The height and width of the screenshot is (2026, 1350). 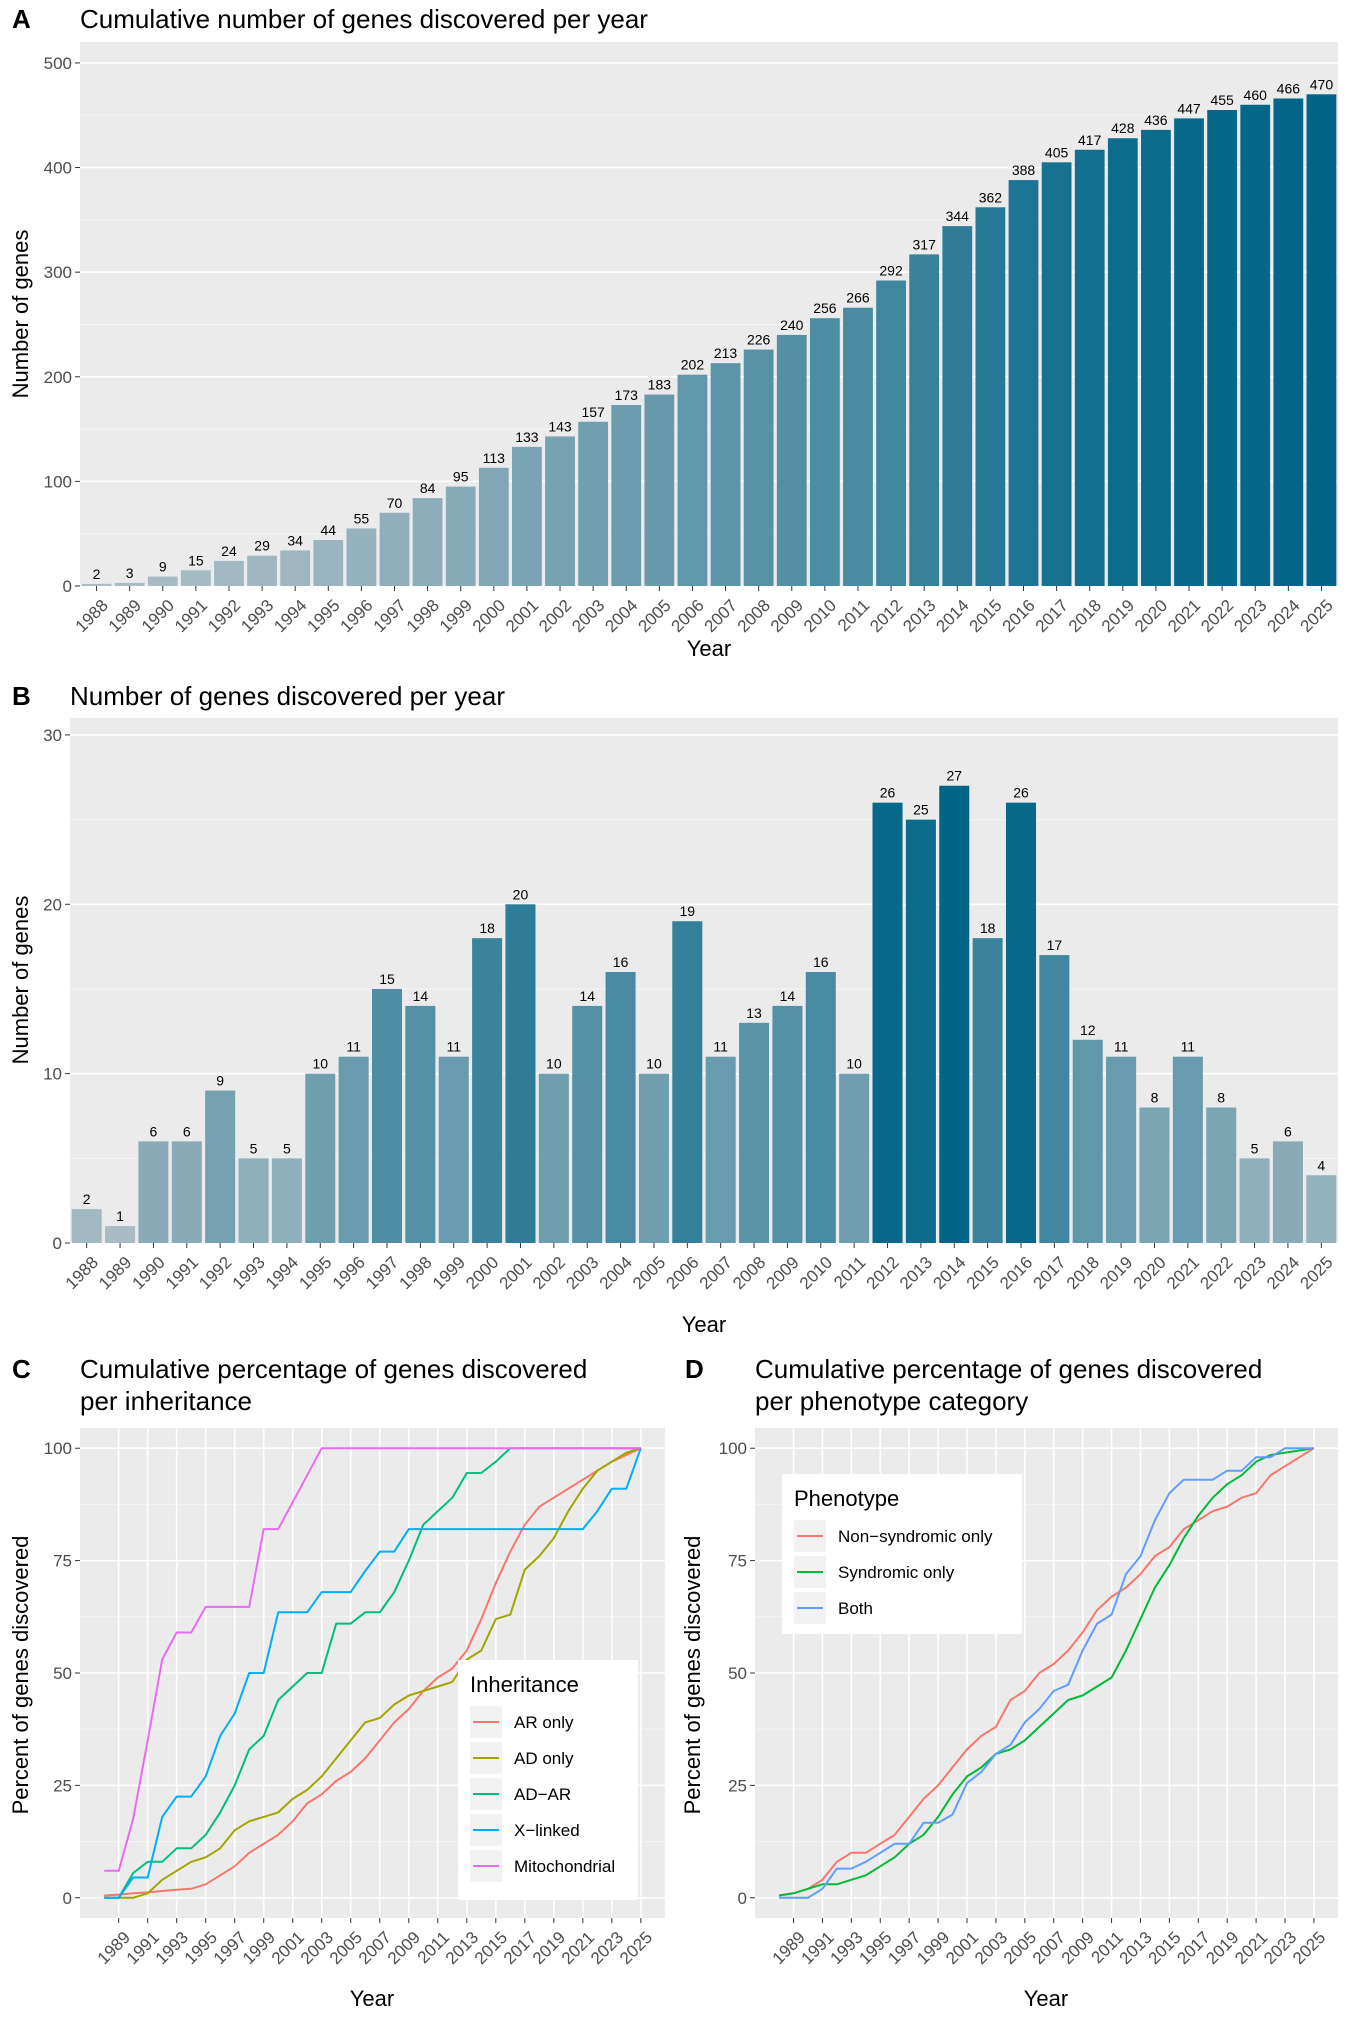 I want to click on panel-d-y-axis-title: Percent of genes discovered, so click(x=692, y=1675).